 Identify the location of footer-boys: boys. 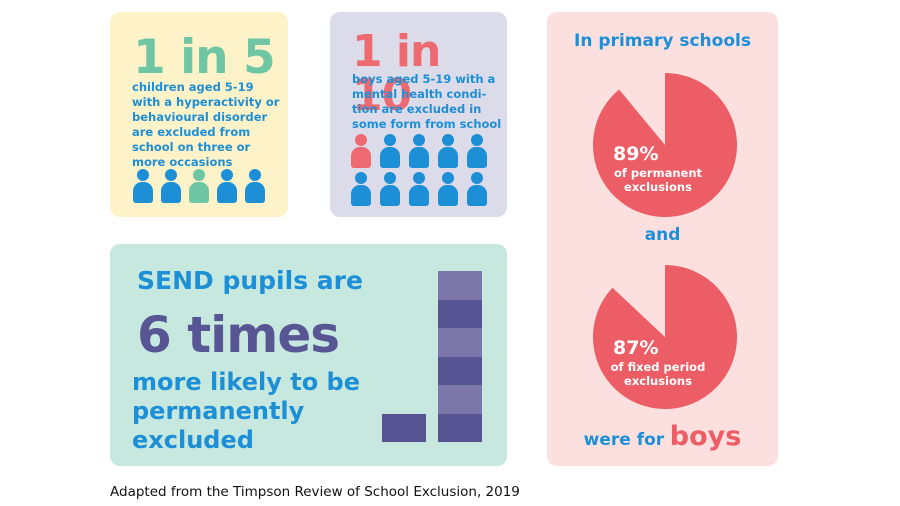
(705, 436).